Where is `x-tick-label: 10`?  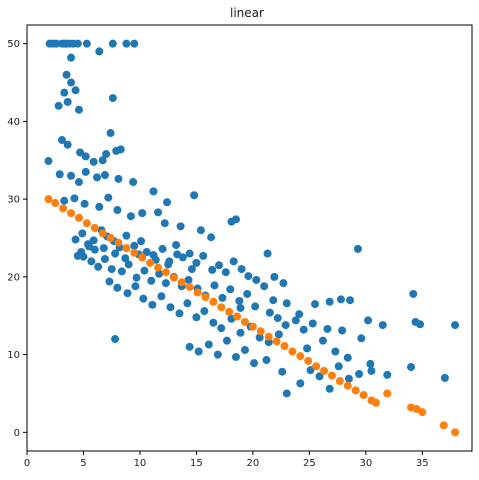
x-tick-label: 10 is located at coordinates (140, 463).